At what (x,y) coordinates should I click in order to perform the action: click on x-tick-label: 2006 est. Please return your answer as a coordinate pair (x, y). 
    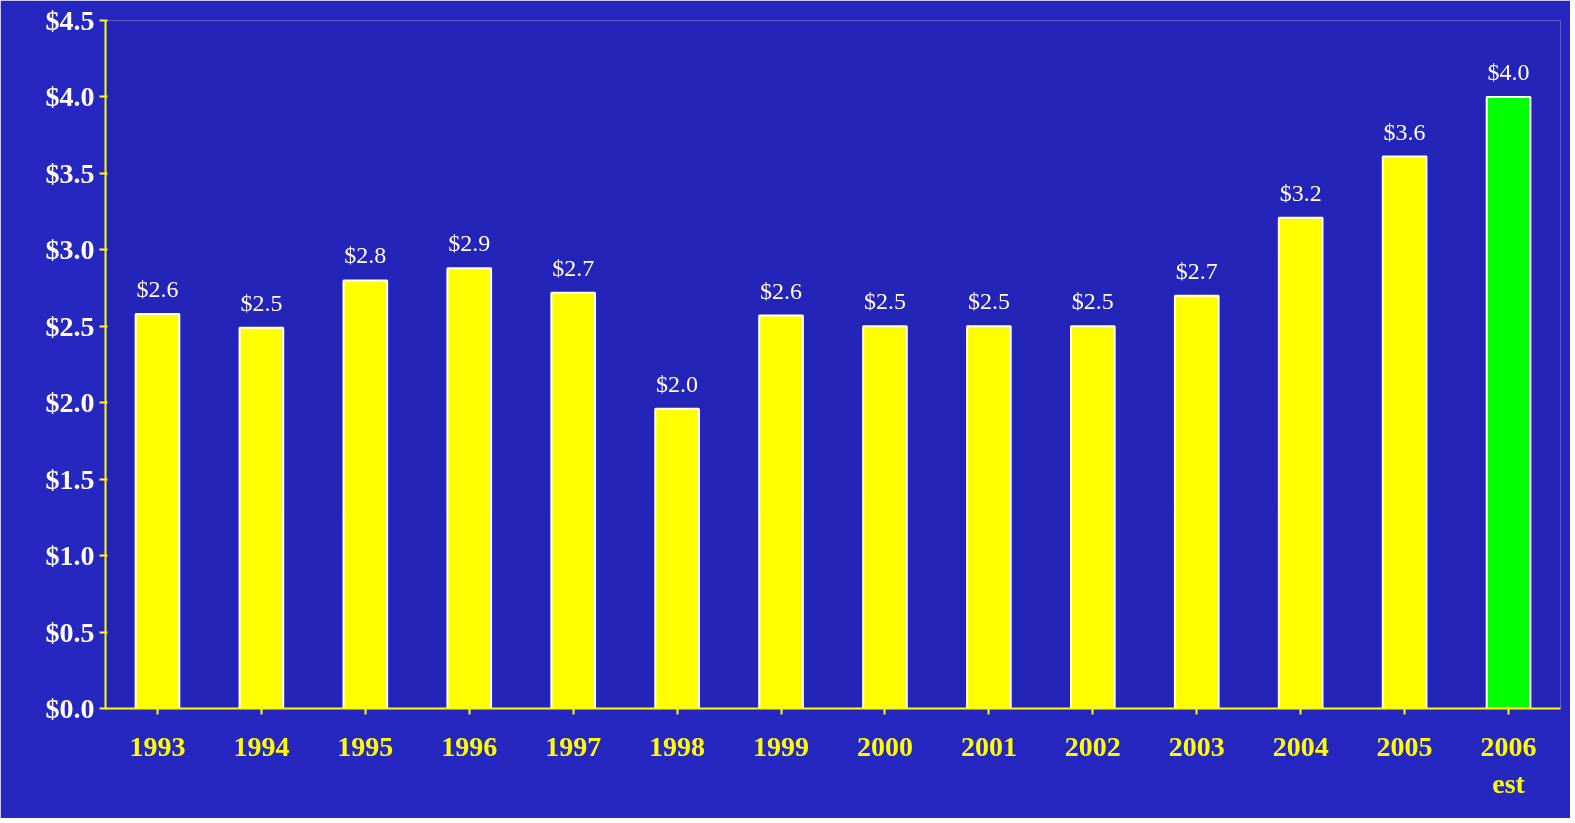
    Looking at the image, I should click on (1508, 764).